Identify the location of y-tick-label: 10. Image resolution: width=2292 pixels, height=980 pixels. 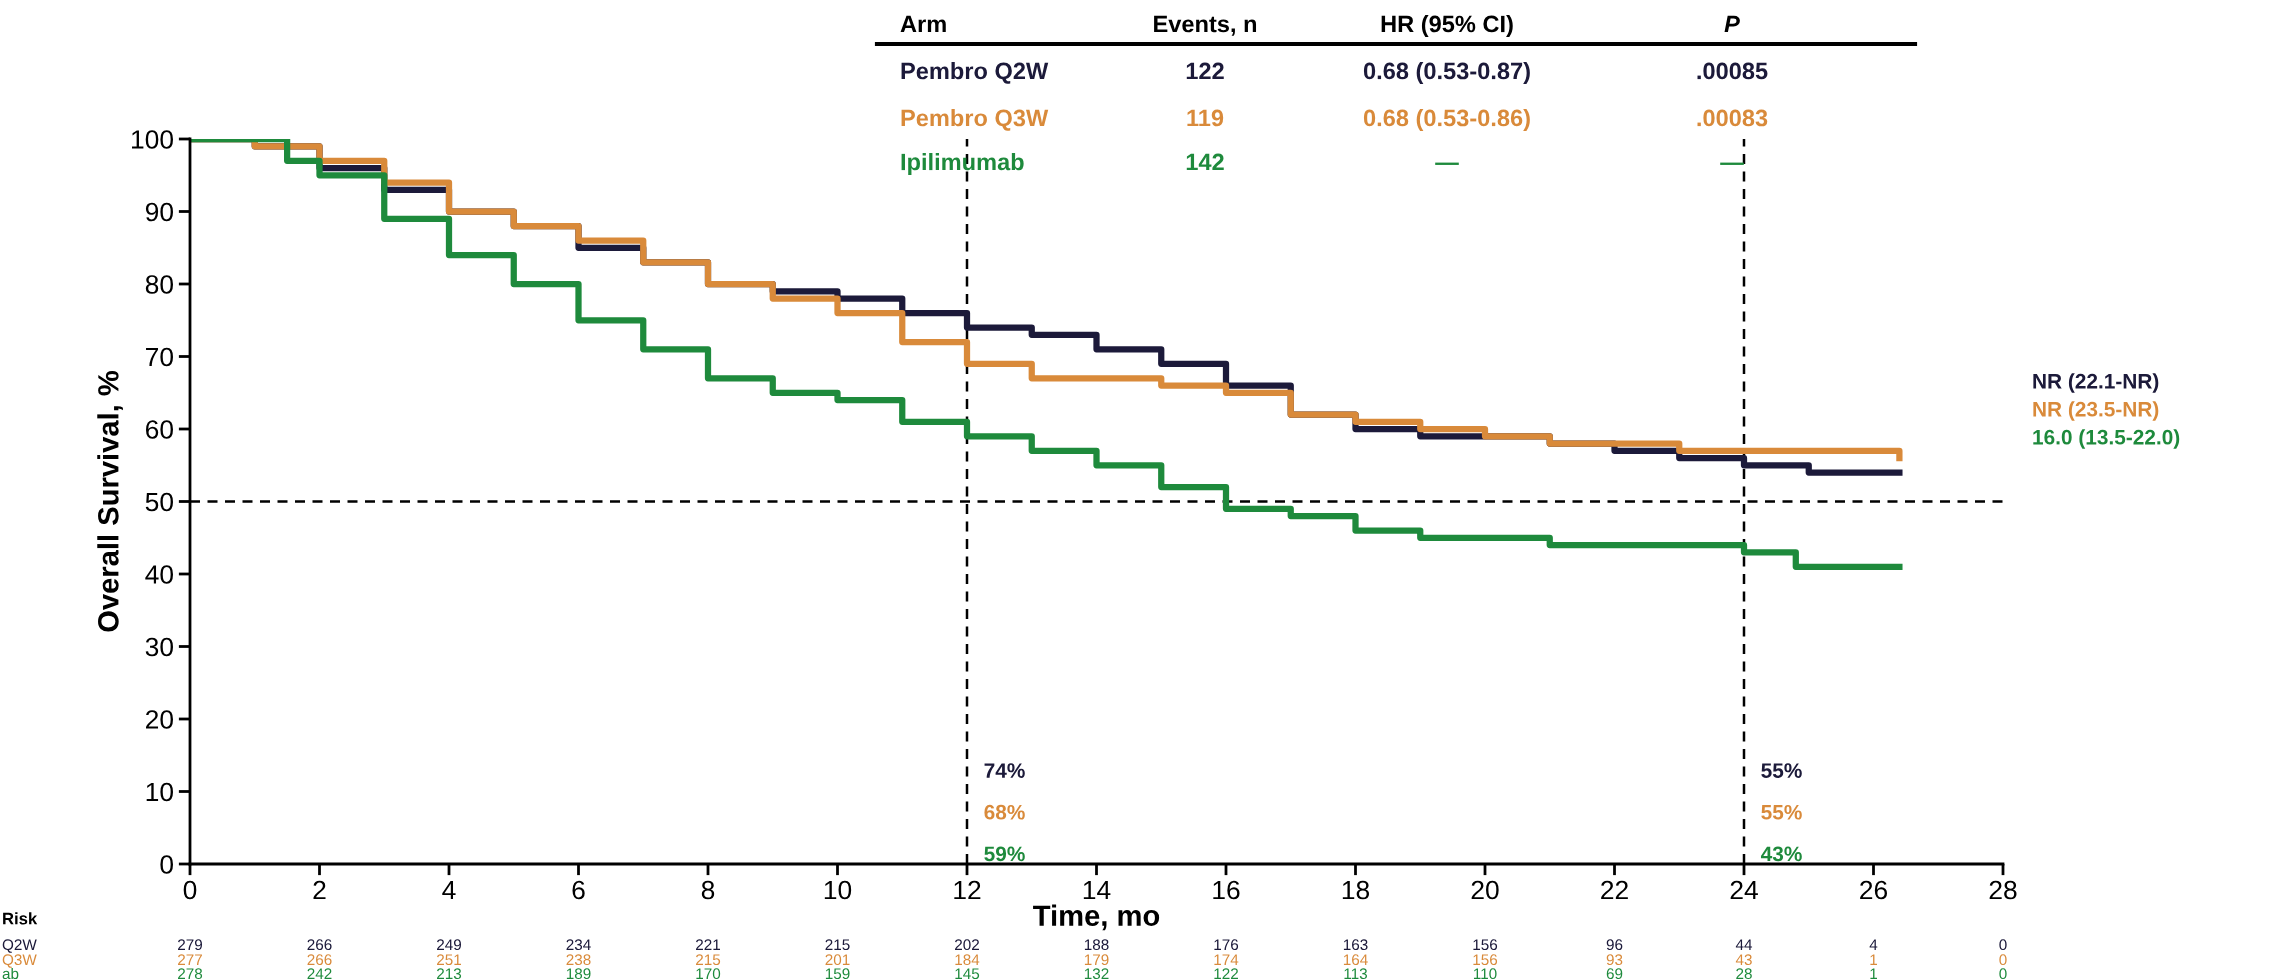
(159, 792).